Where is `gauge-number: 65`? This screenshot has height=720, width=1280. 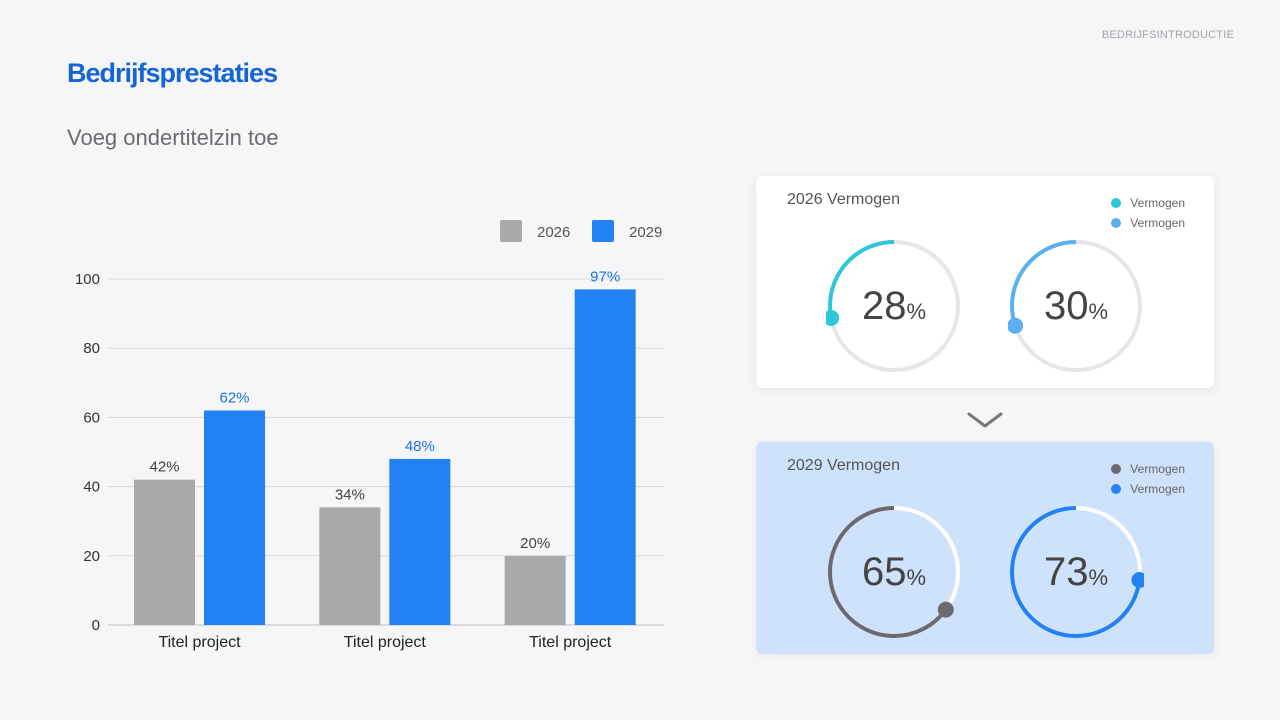 gauge-number: 65 is located at coordinates (884, 571).